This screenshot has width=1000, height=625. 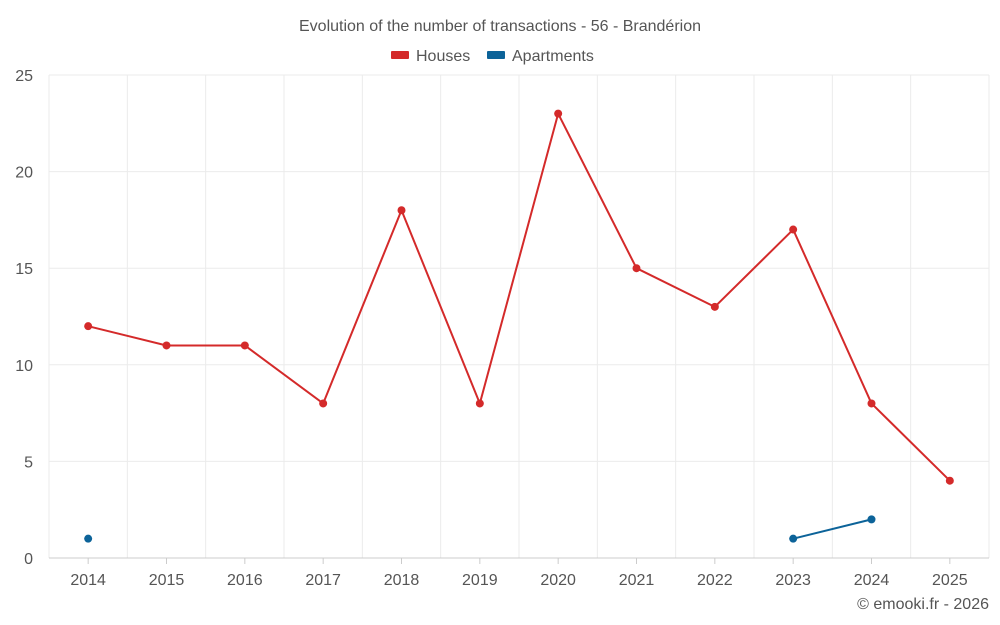 I want to click on x-tick-label: 2023, so click(x=793, y=580).